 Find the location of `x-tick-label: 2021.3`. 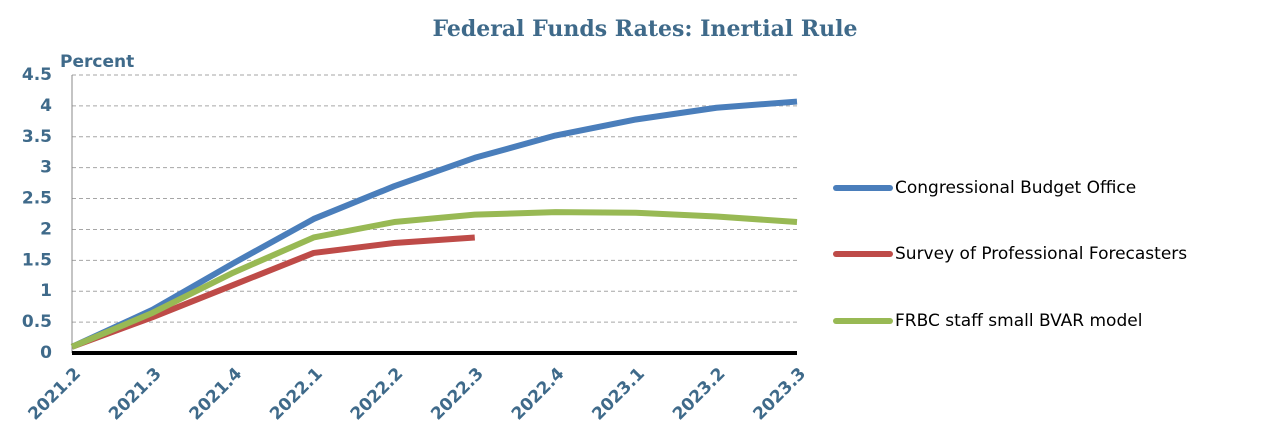

x-tick-label: 2021.3 is located at coordinates (135, 394).